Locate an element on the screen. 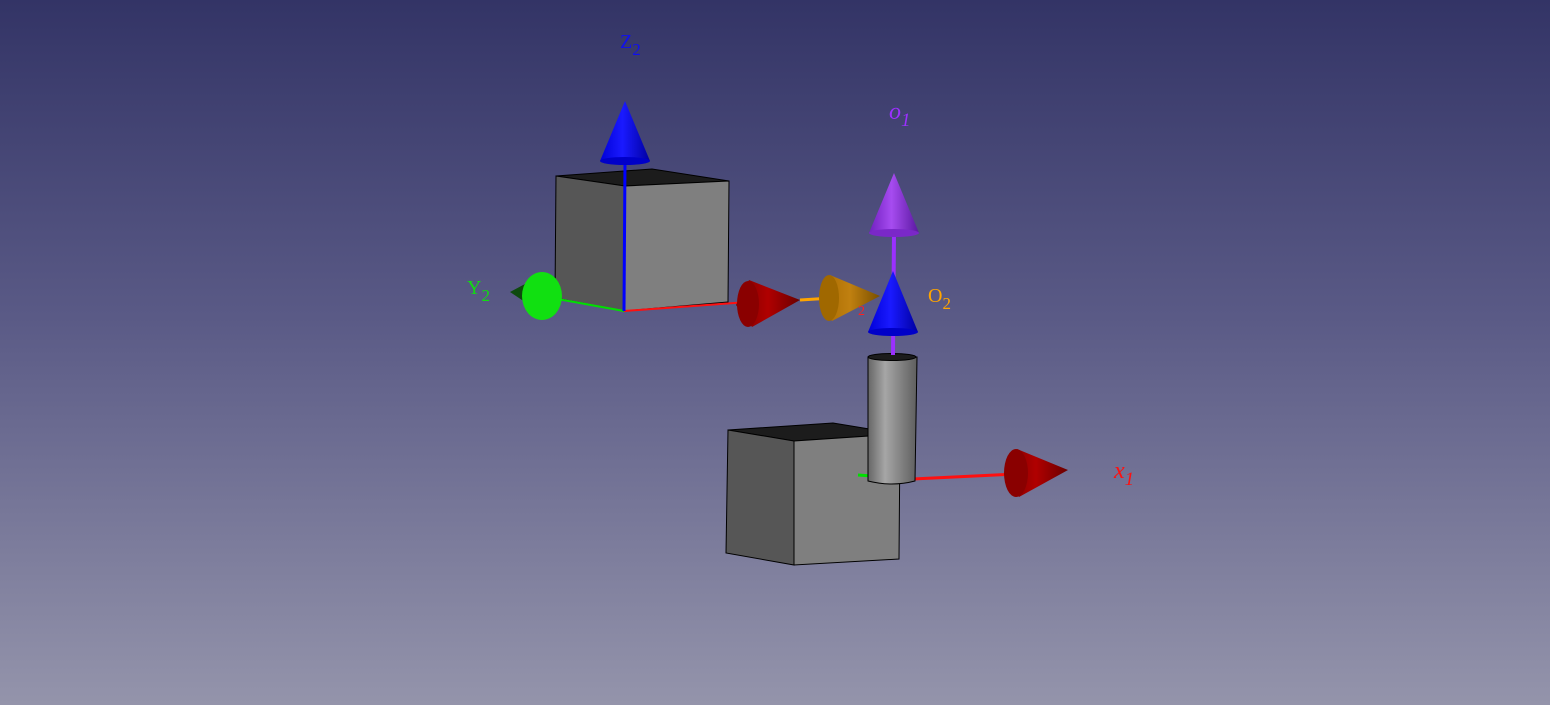  upper-cube is located at coordinates (642, 240).